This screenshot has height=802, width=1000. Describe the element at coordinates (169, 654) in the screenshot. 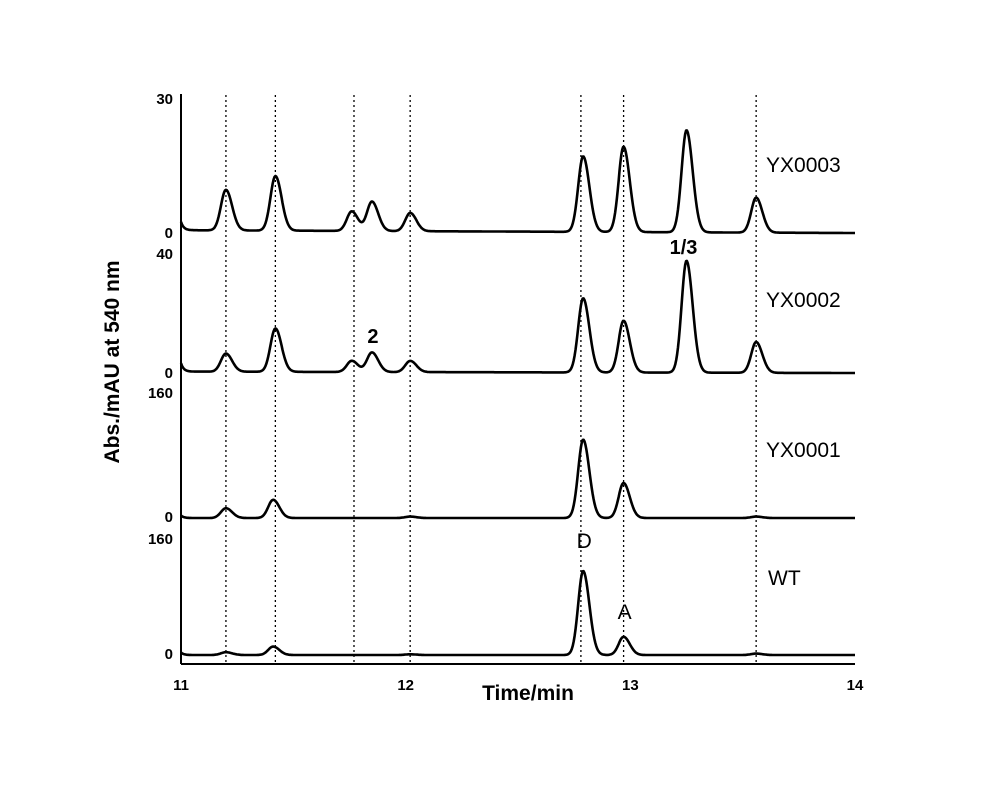

I see `y-min-label-wt: 0` at that location.